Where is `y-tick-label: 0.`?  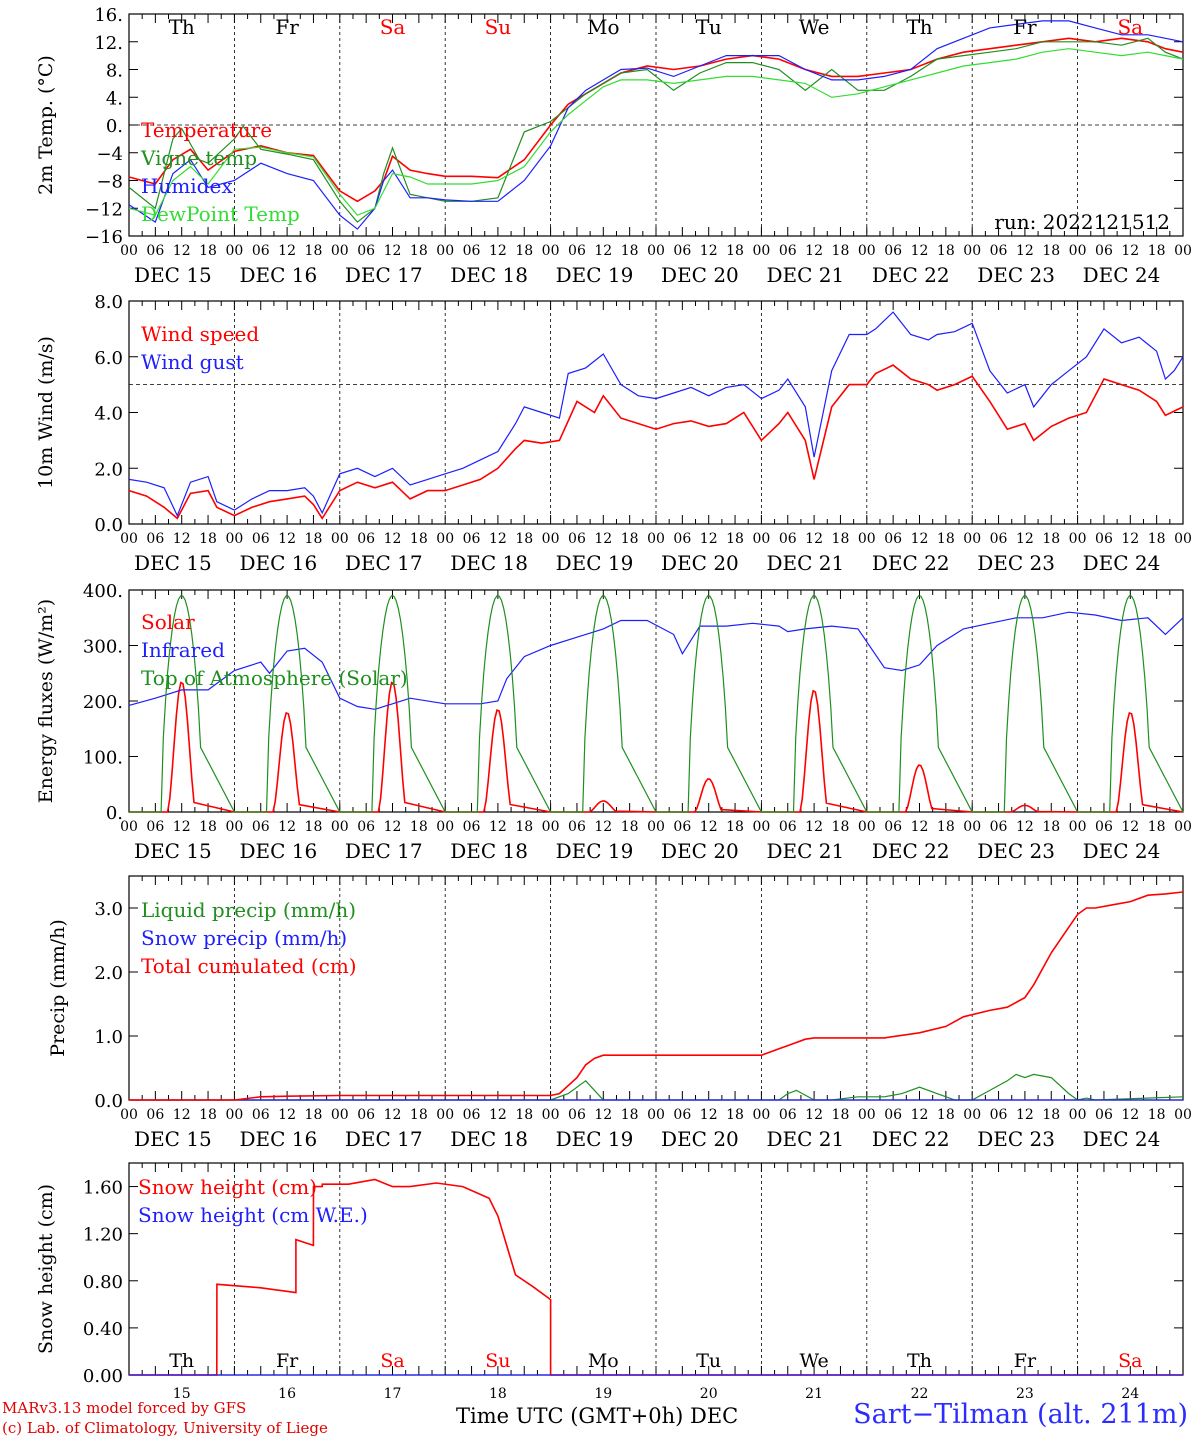
y-tick-label: 0. is located at coordinates (114, 126).